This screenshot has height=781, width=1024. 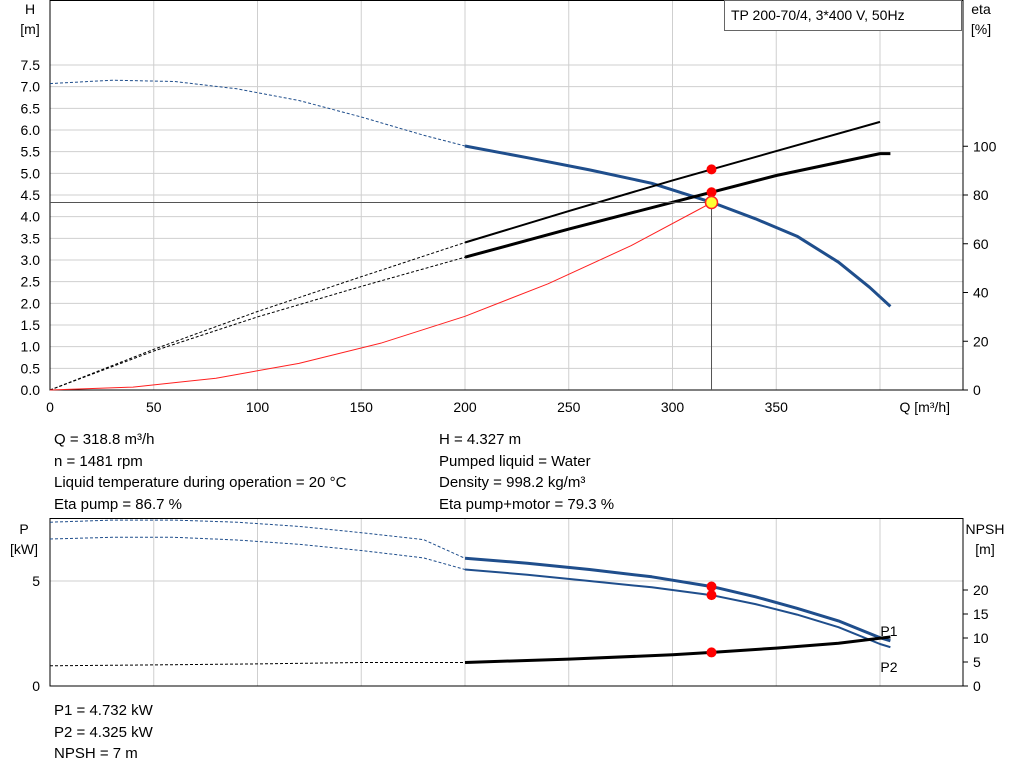 What do you see at coordinates (981, 9) in the screenshot?
I see `y2-axis-label: eta` at bounding box center [981, 9].